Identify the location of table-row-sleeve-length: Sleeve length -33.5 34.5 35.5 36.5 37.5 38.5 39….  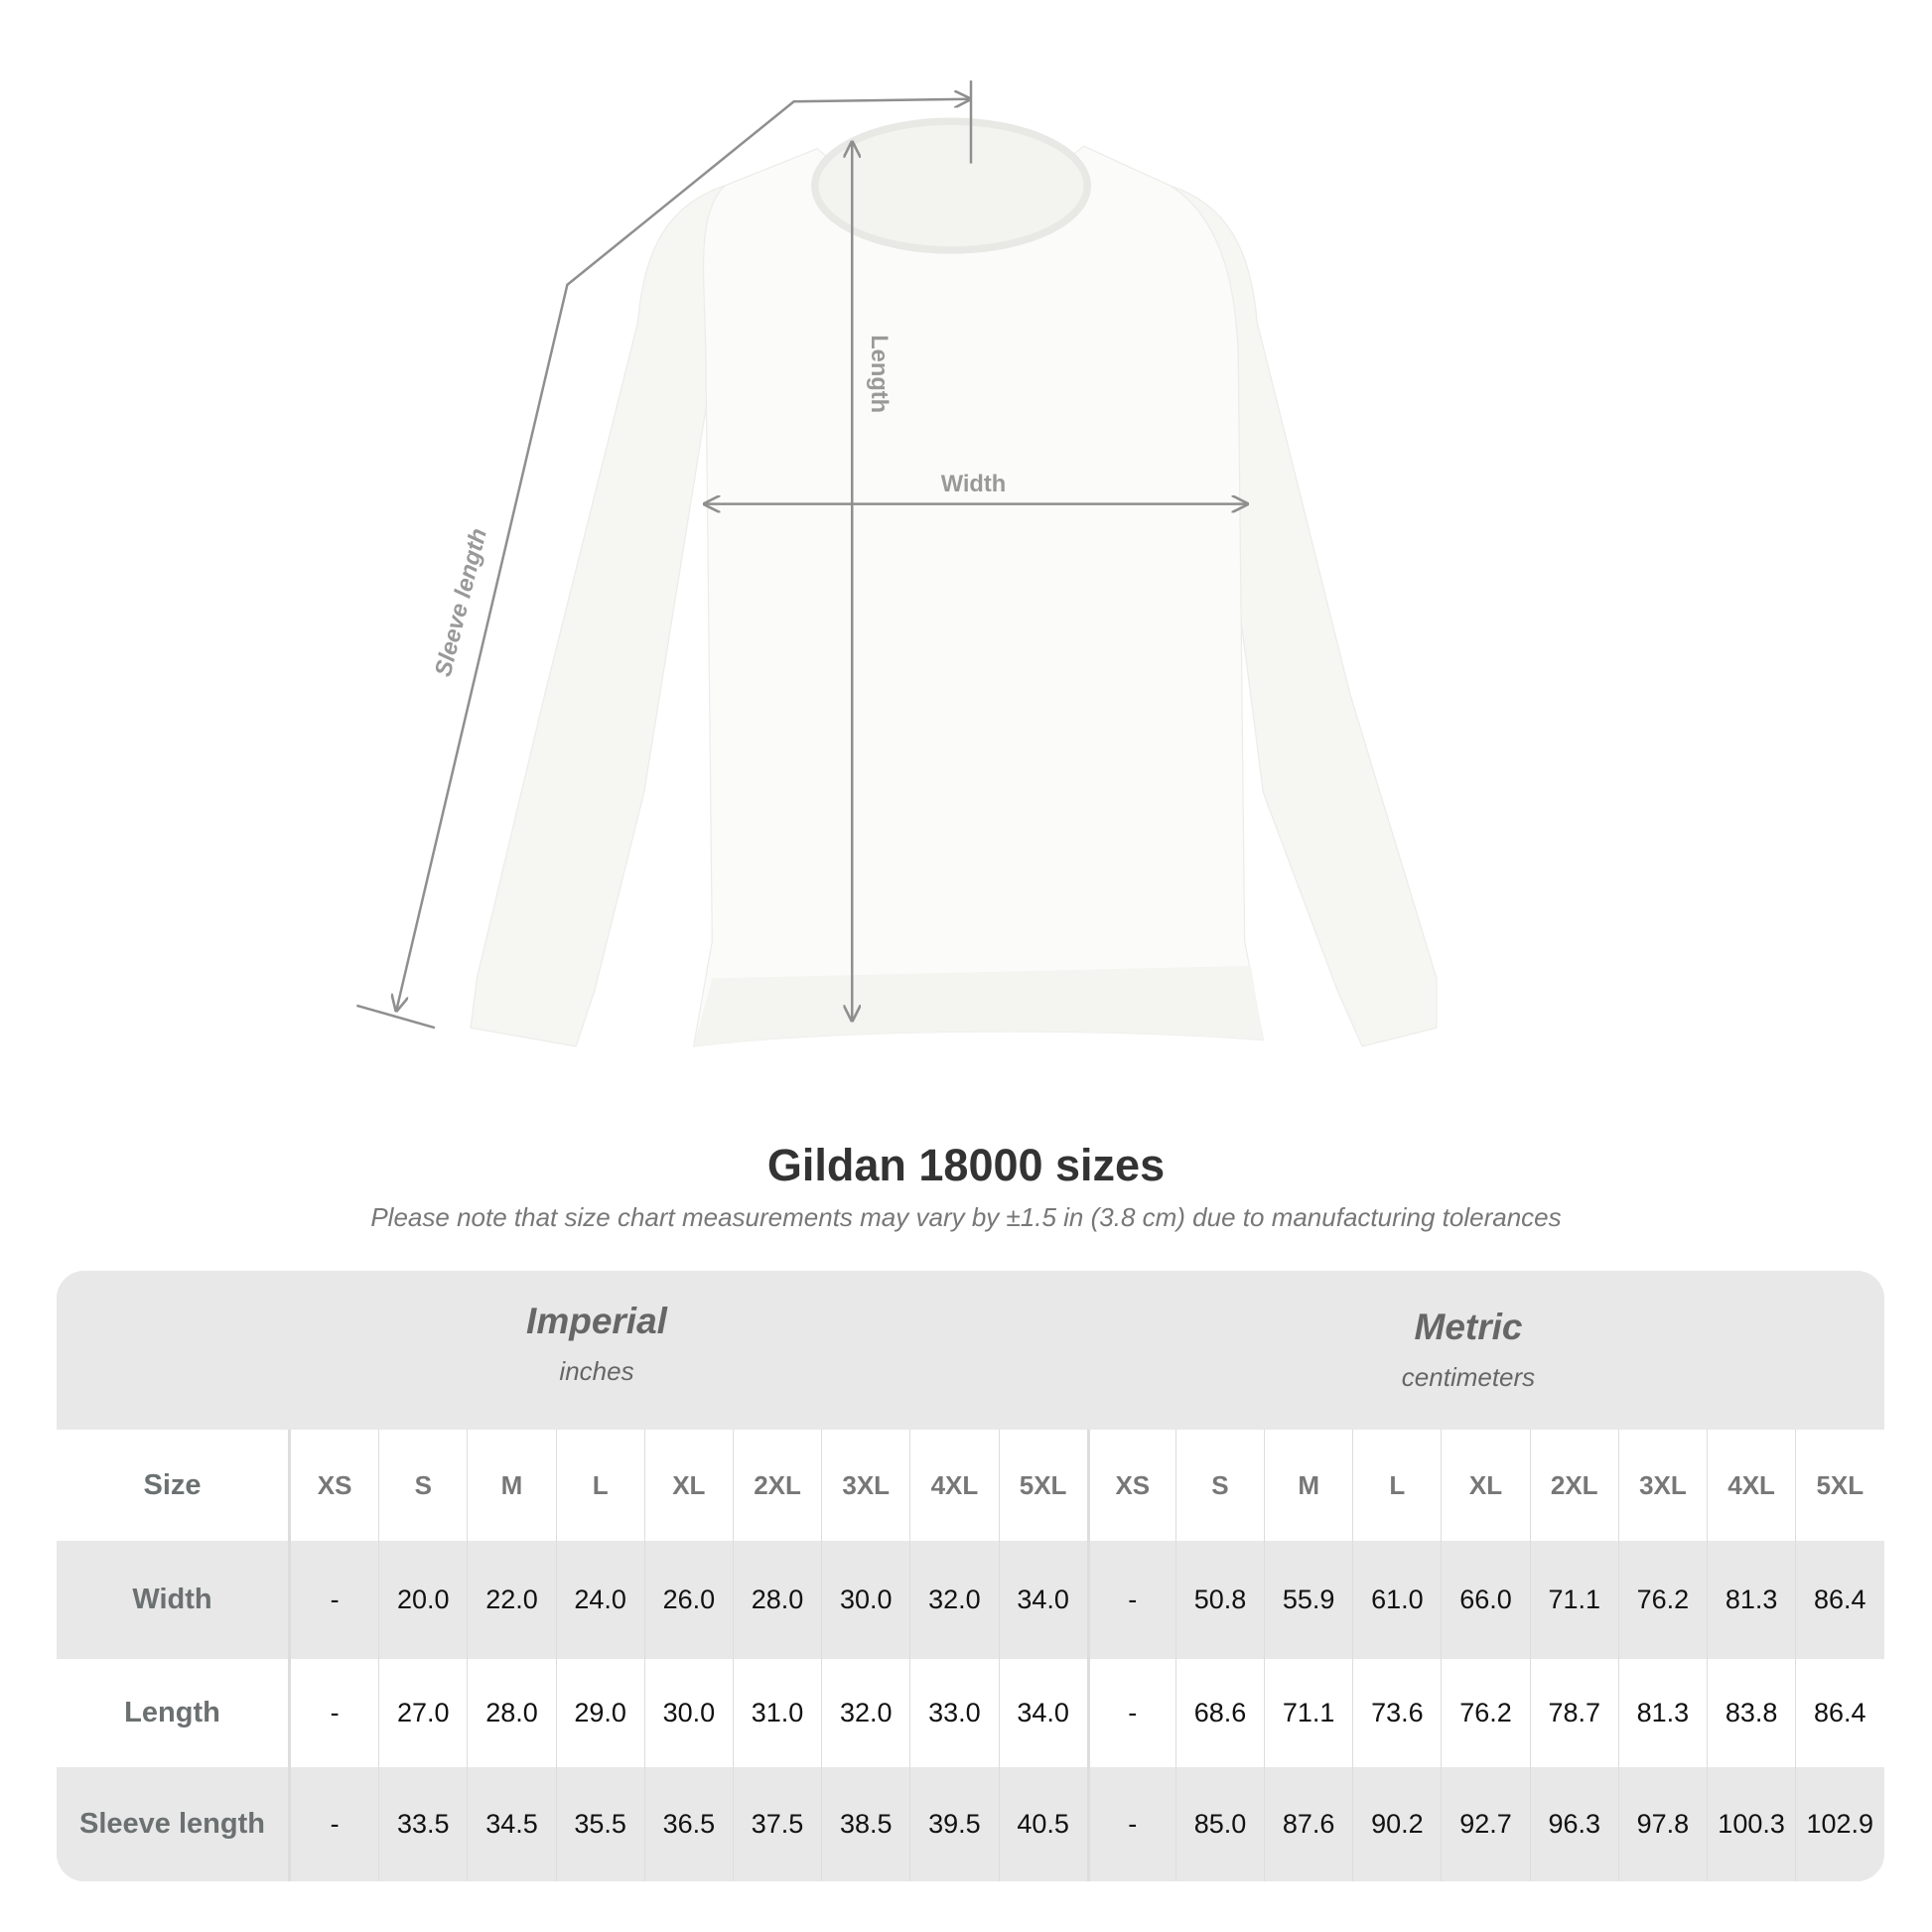
(971, 1824).